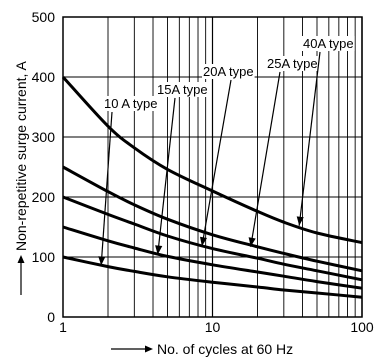 This screenshot has width=392, height=358. I want to click on y-axis-arrow-head, so click(21, 259).